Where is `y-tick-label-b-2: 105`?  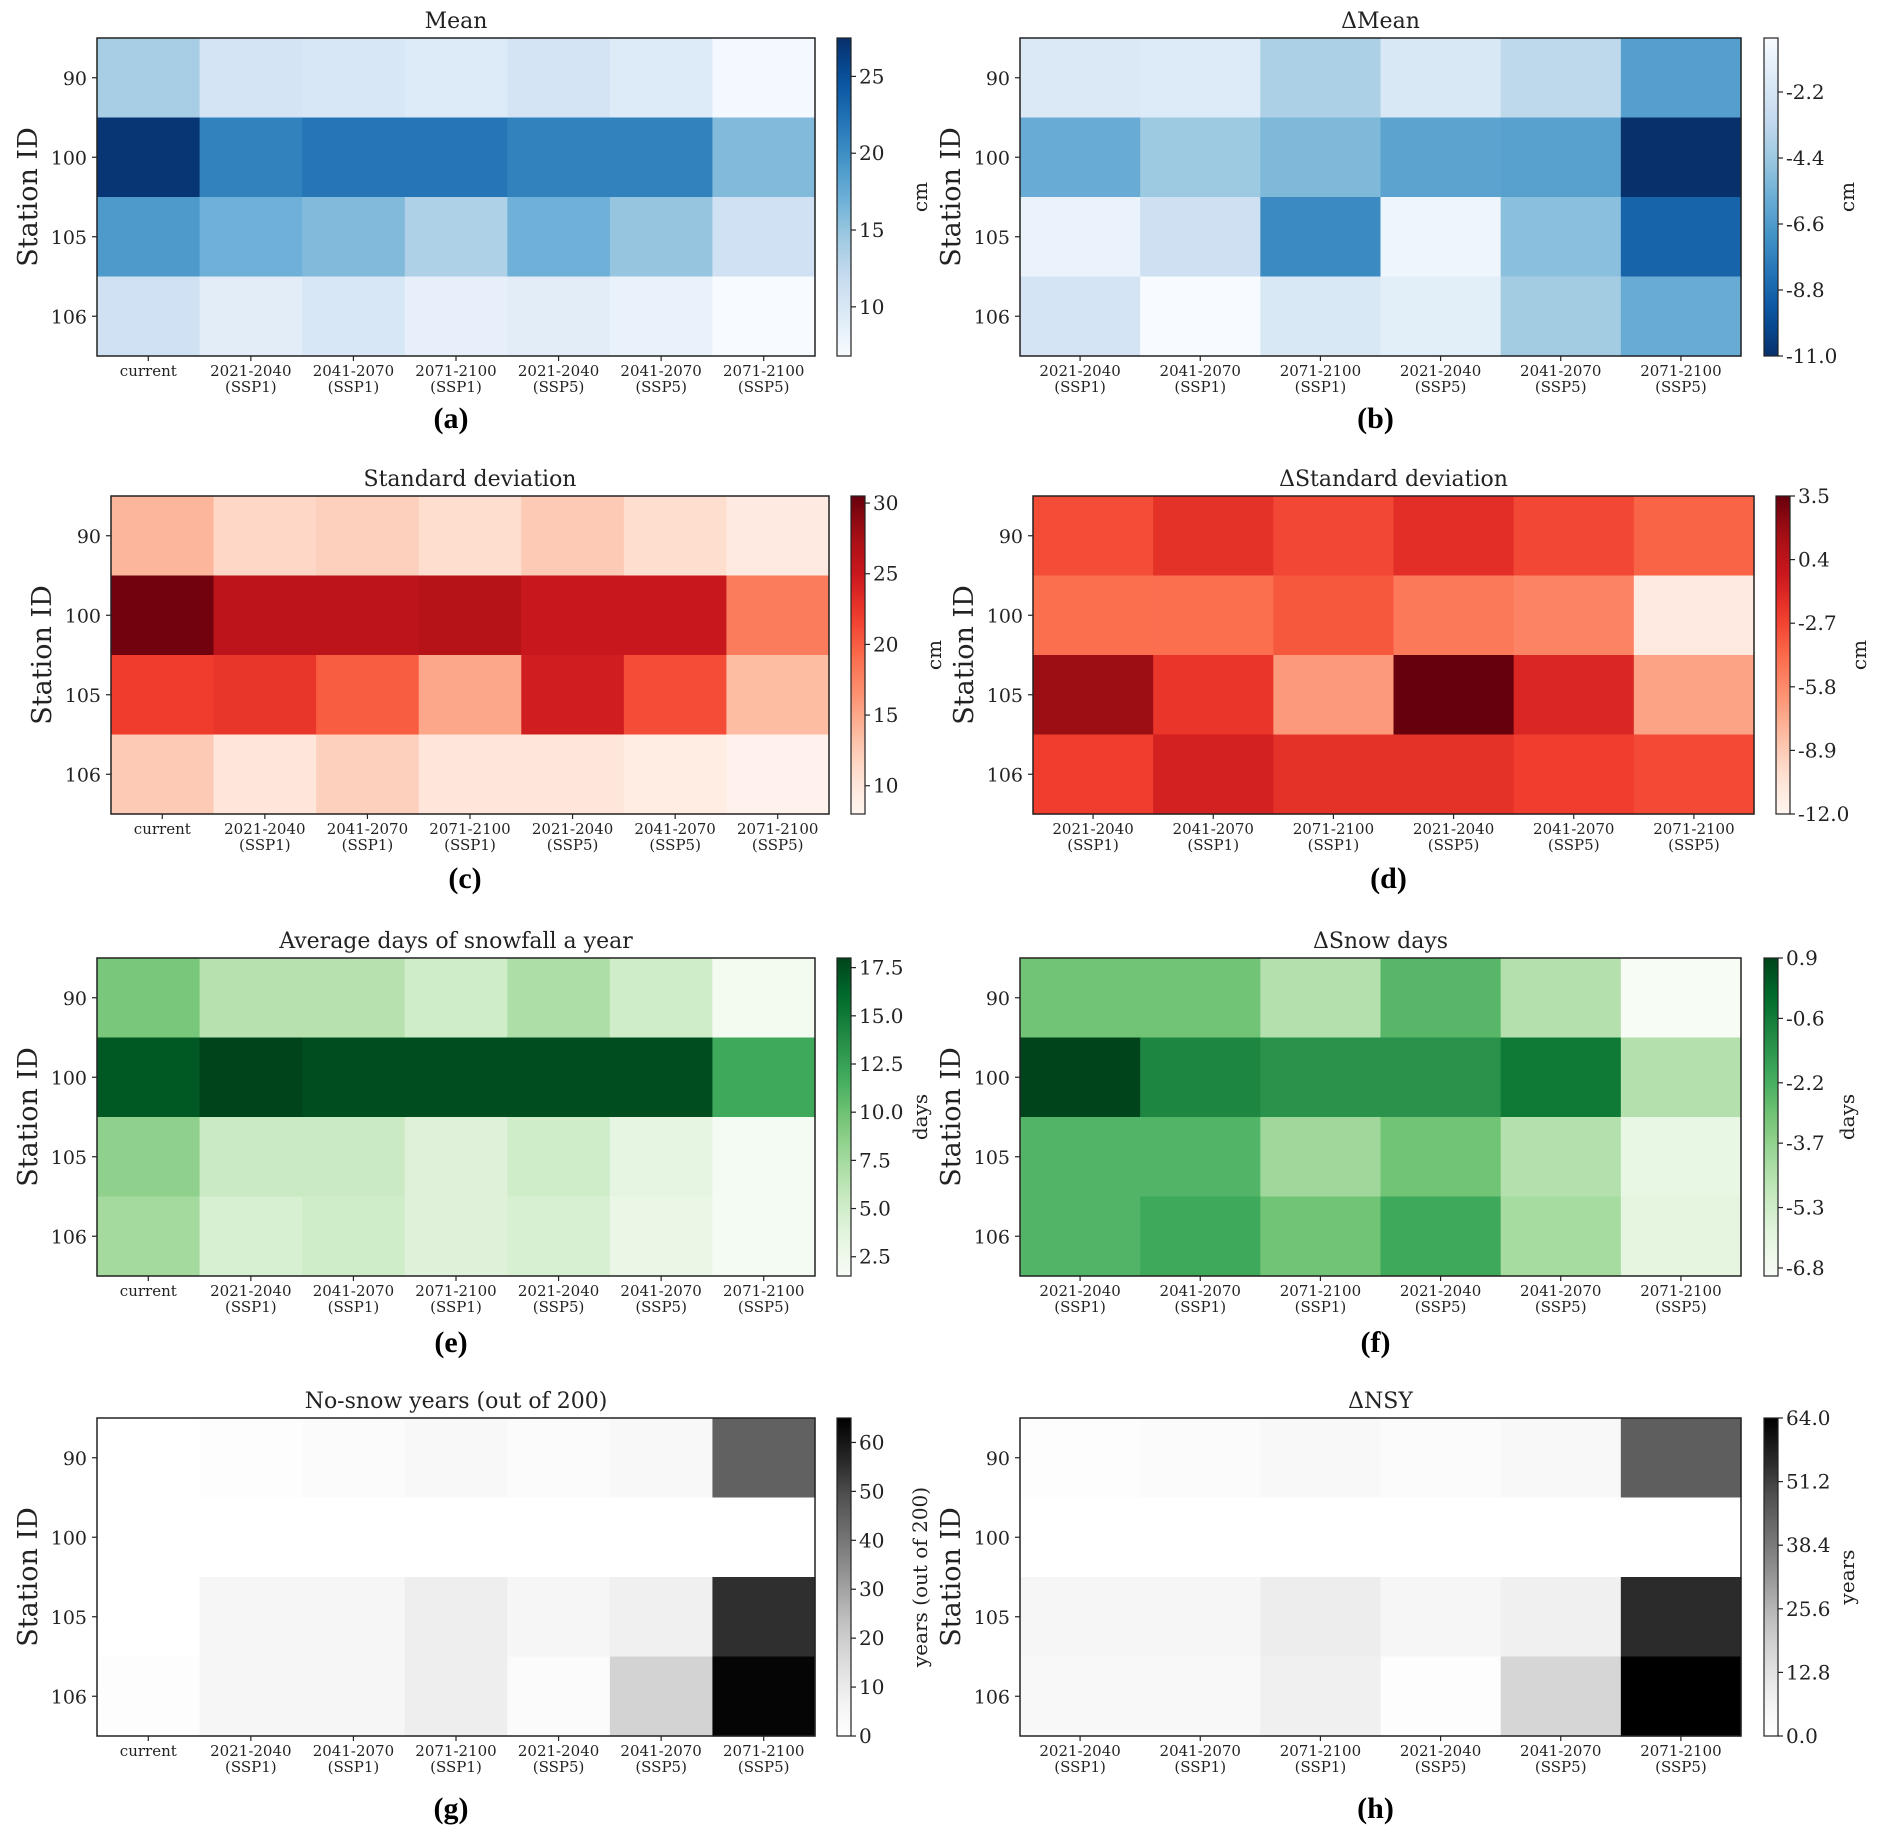 y-tick-label-b-2: 105 is located at coordinates (992, 238).